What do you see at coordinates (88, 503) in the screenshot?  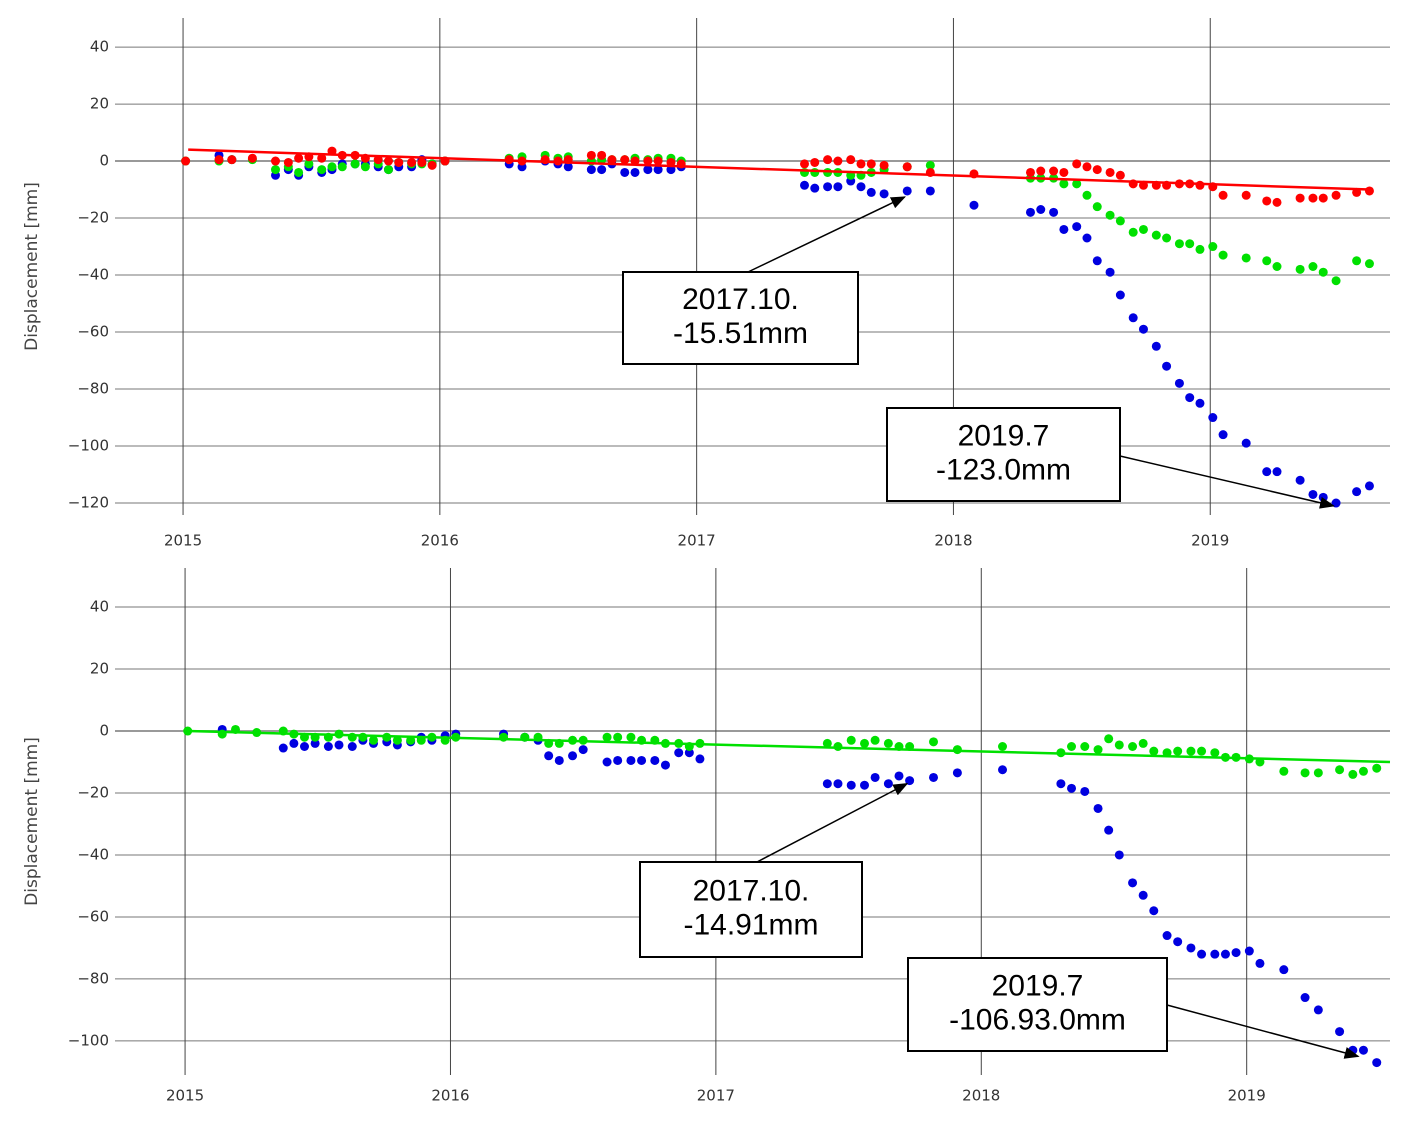 I see `y-tick-label: −120` at bounding box center [88, 503].